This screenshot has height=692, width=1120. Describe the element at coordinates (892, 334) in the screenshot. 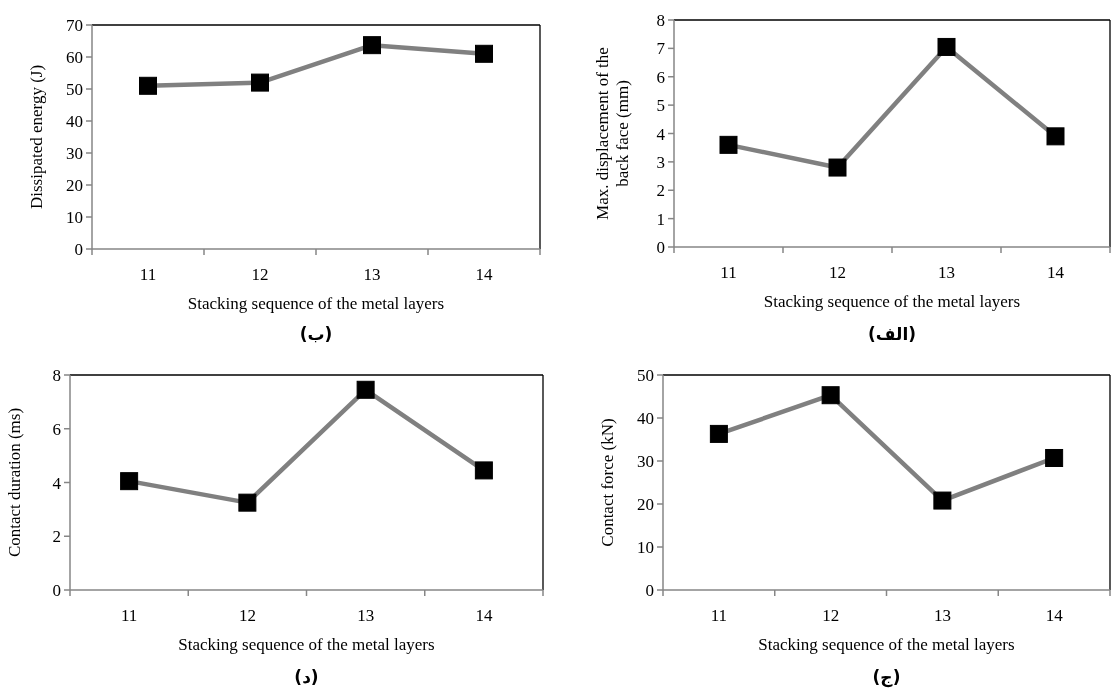

I see `text: (الف)` at that location.